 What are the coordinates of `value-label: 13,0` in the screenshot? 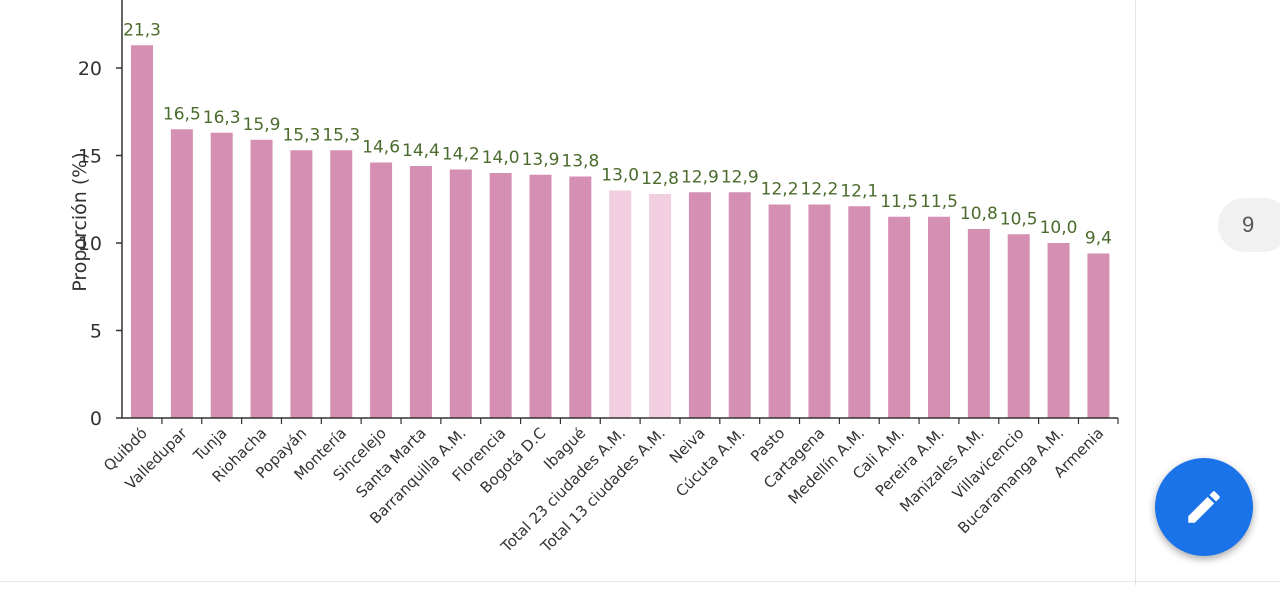 It's located at (620, 176).